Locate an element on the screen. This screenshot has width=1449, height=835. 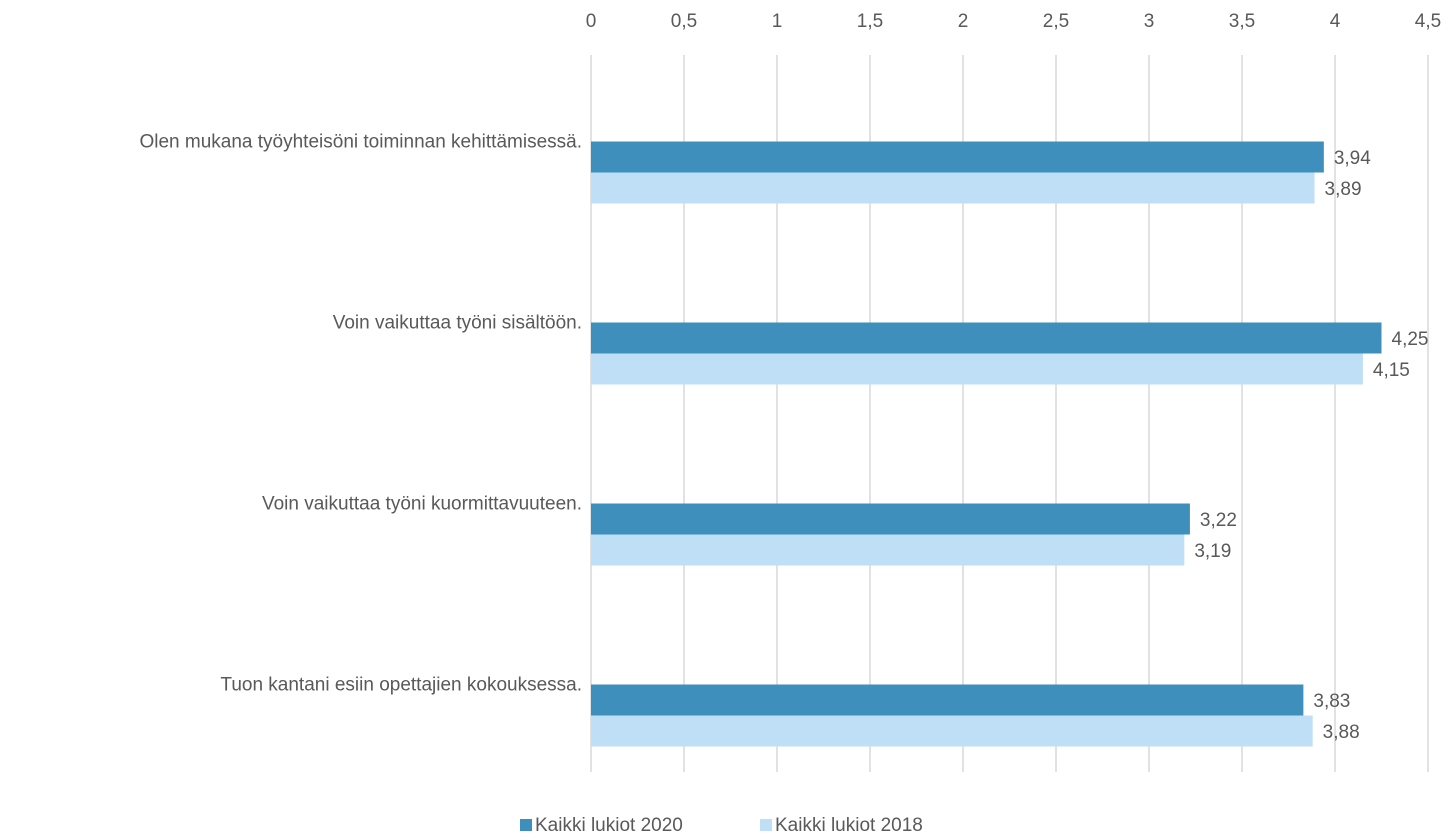
data-label: 3,89 is located at coordinates (1343, 189).